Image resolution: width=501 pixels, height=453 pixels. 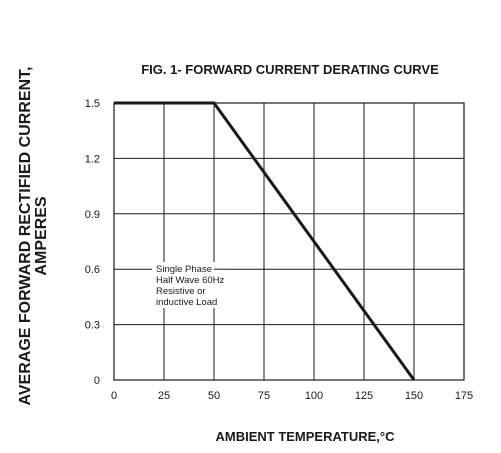 What do you see at coordinates (181, 291) in the screenshot?
I see `annotation-line: Resistive or` at bounding box center [181, 291].